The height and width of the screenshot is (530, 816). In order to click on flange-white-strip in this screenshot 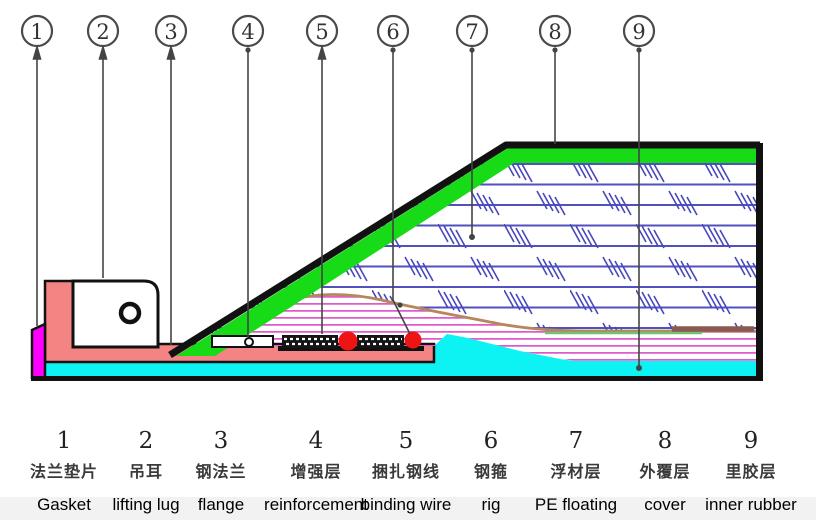, I will do `click(242, 341)`.